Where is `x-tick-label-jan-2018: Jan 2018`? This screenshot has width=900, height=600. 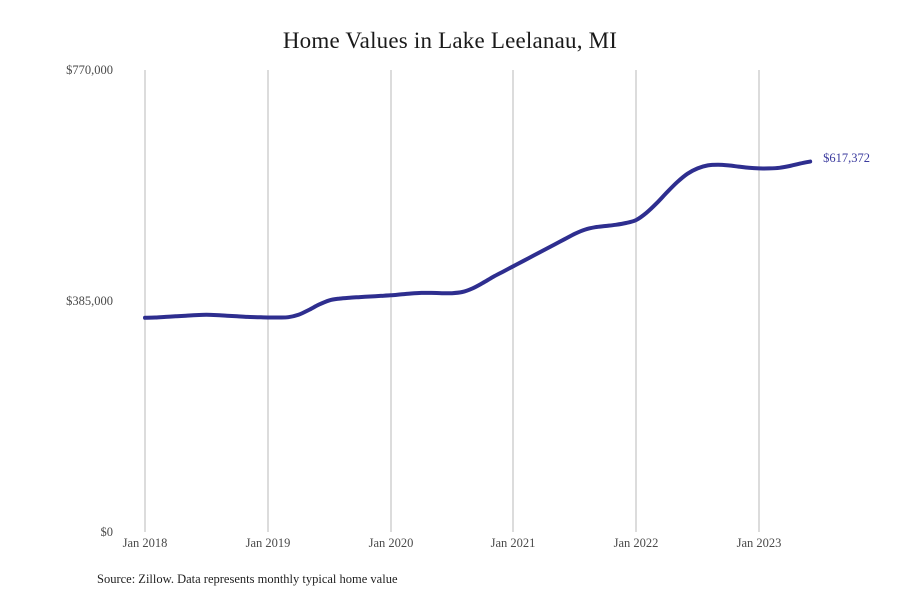
x-tick-label-jan-2018: Jan 2018 is located at coordinates (145, 543).